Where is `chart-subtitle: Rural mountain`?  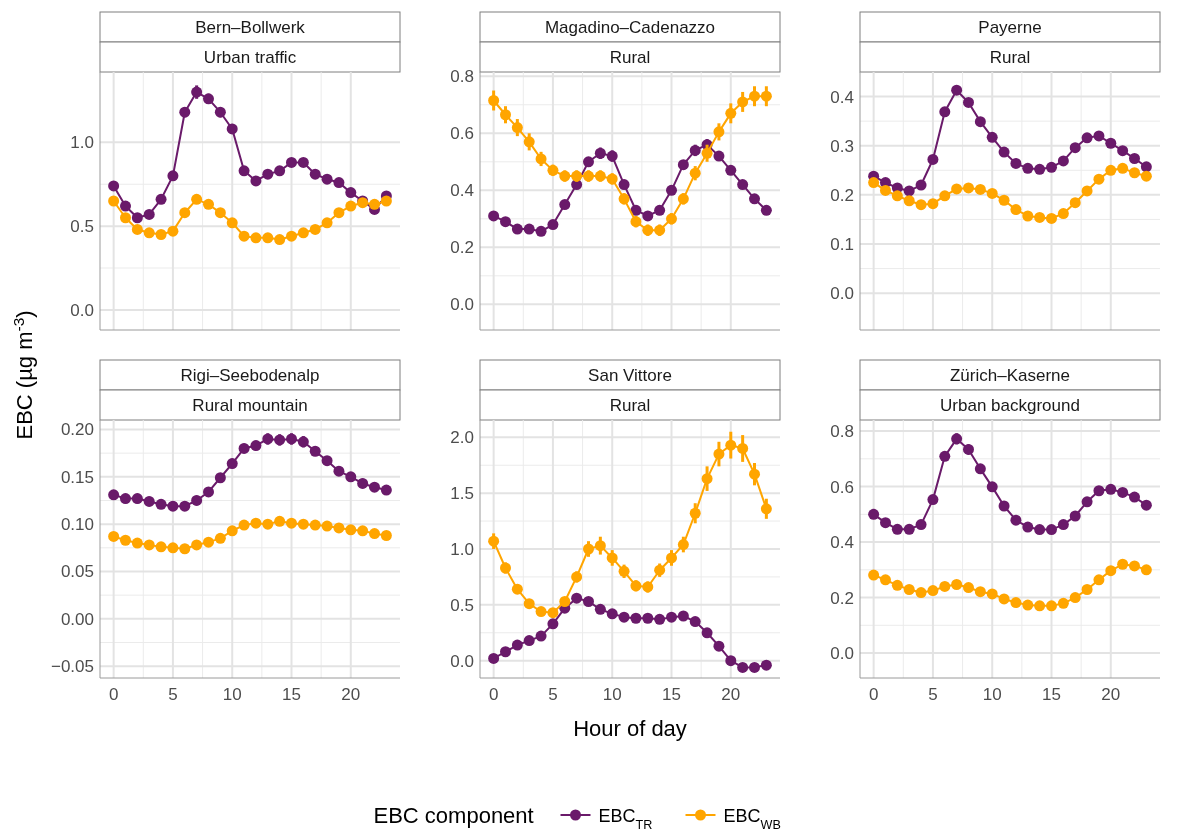
chart-subtitle: Rural mountain is located at coordinates (250, 405).